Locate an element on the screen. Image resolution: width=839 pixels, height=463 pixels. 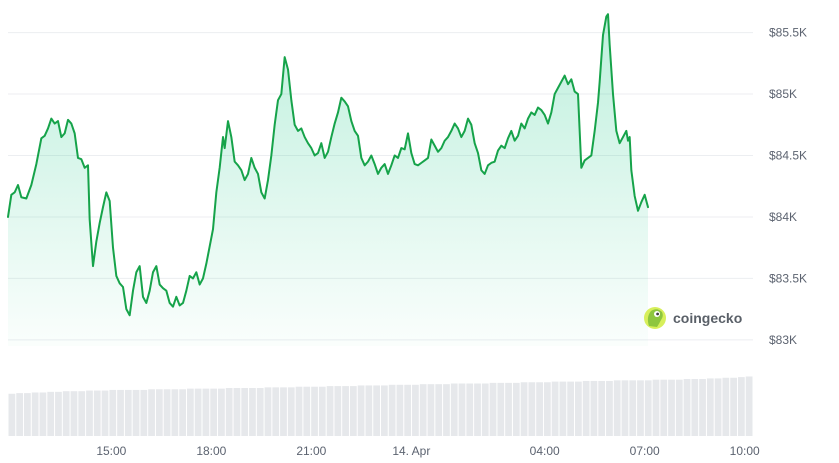
x-axis-ticks: 15:00 18:00 21:00 14. Apr 04:00 07:00 10:00 is located at coordinates (428, 451).